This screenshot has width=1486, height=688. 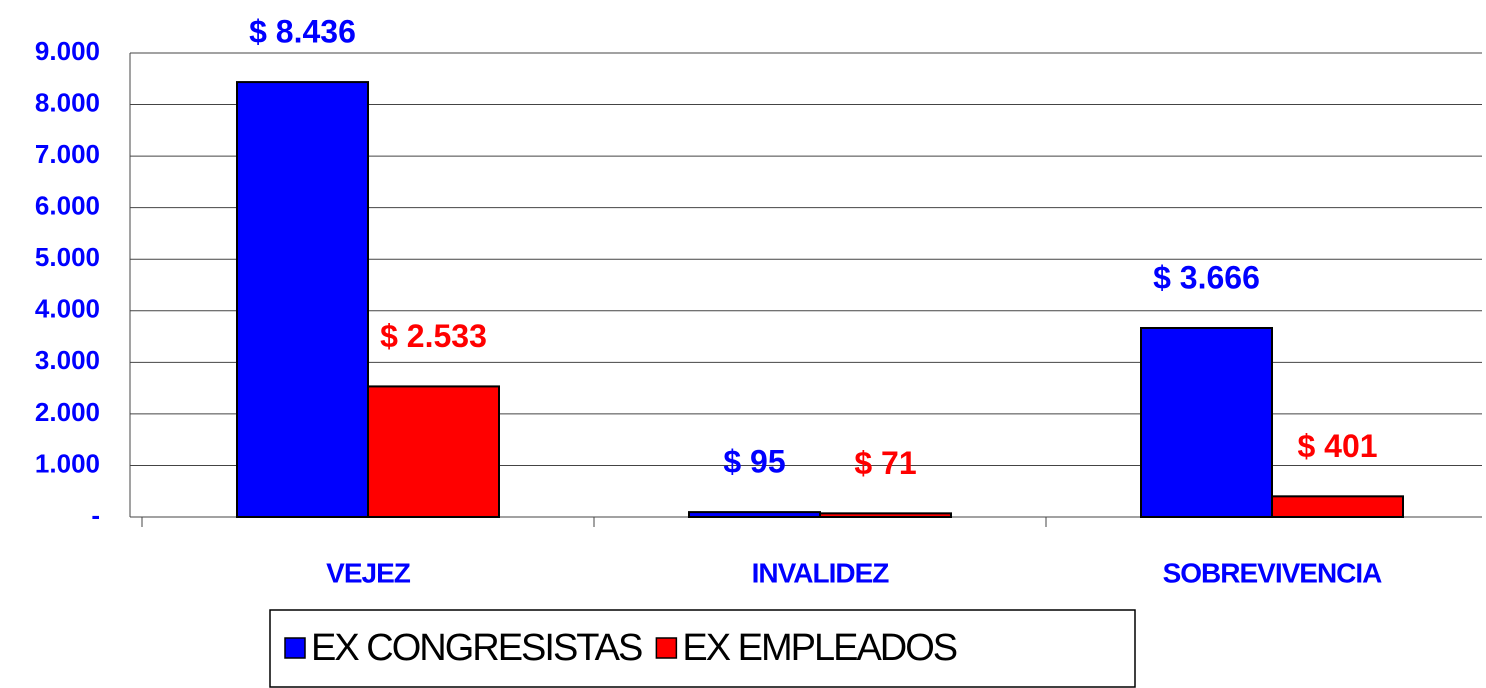 I want to click on value-label: $ 95, so click(x=754, y=462).